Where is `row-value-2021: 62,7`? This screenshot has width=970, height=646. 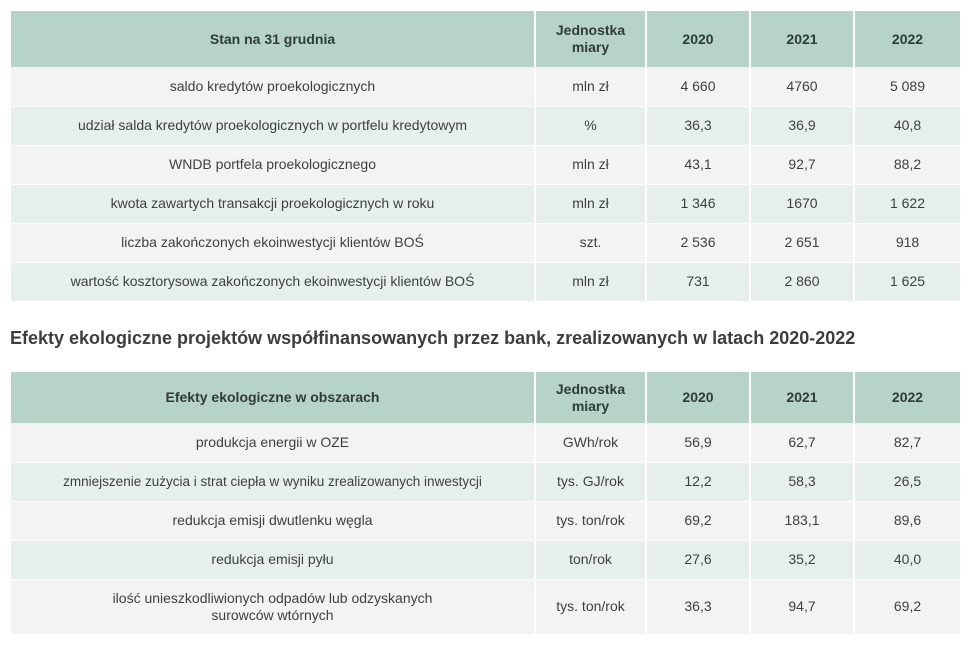
row-value-2021: 62,7 is located at coordinates (802, 442).